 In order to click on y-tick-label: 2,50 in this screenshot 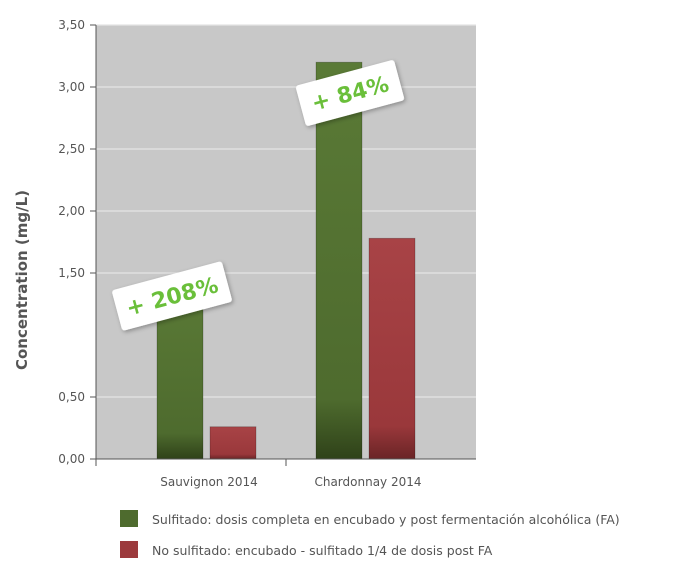, I will do `click(71, 149)`.